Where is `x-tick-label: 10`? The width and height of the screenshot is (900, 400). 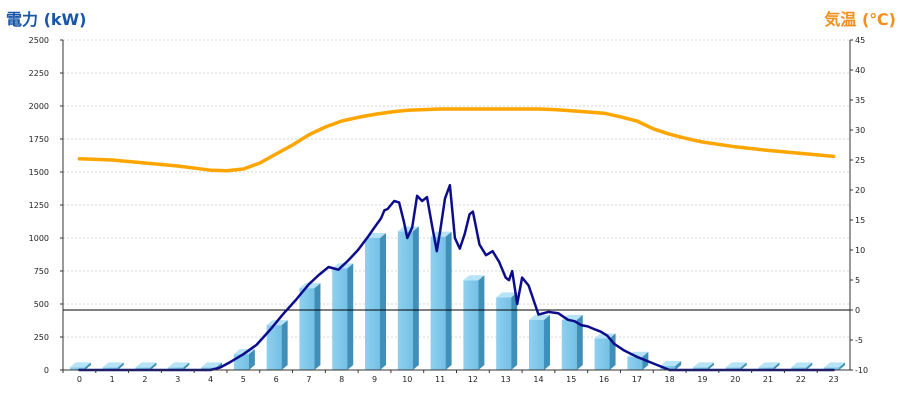 x-tick-label: 10 is located at coordinates (407, 379).